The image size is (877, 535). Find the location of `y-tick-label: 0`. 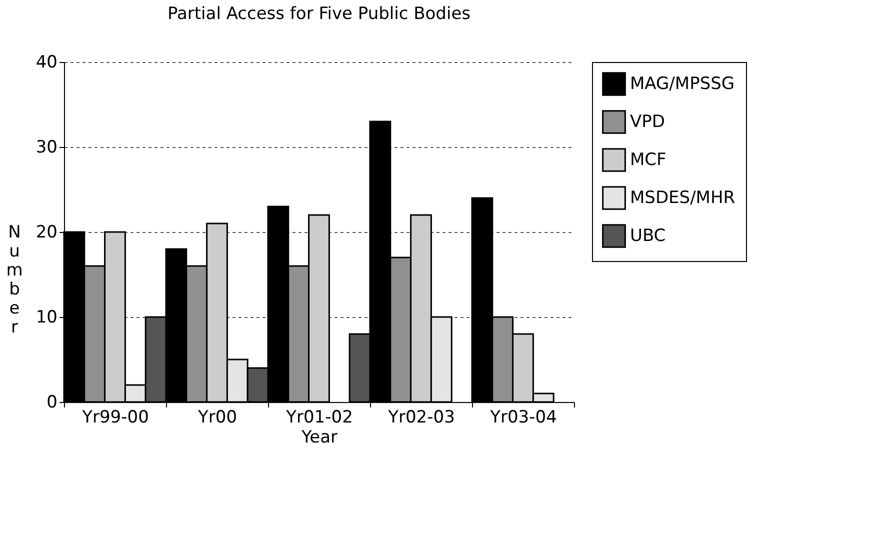

y-tick-label: 0 is located at coordinates (52, 402).